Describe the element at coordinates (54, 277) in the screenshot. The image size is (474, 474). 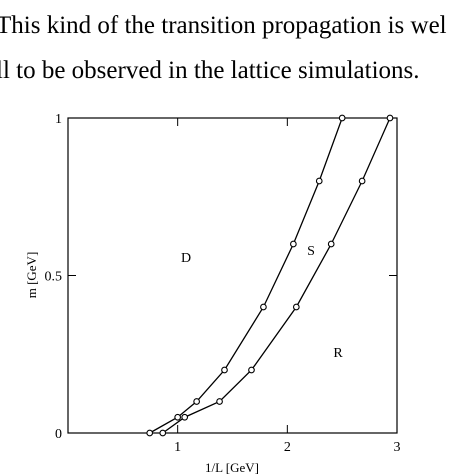
I see `y-tick-label: 0.5` at that location.